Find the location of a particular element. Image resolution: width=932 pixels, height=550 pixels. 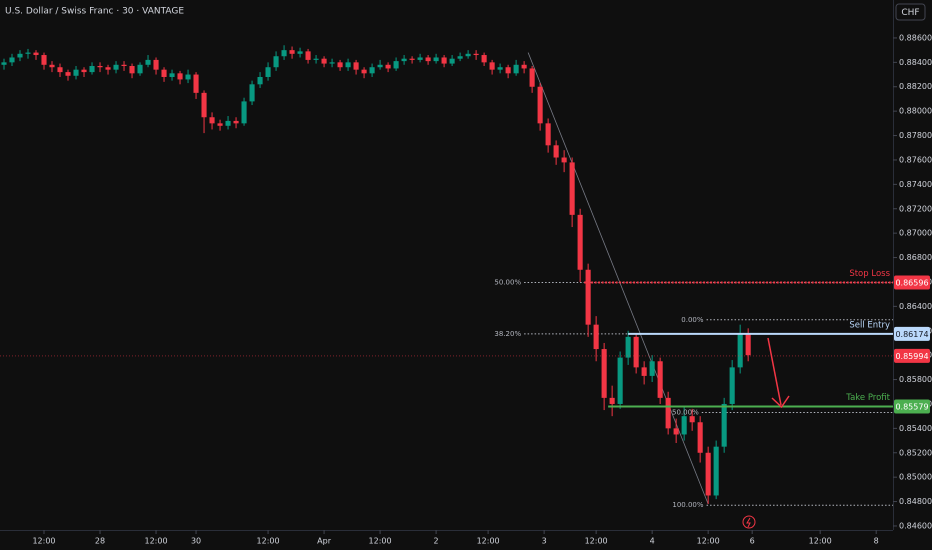

x-tick-label: 6 is located at coordinates (752, 541).